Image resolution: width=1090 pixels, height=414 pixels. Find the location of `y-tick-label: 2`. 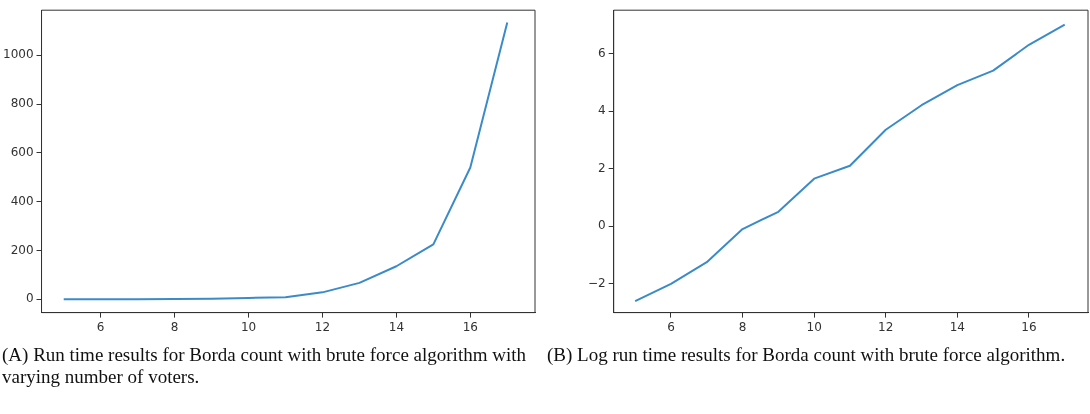

y-tick-label: 2 is located at coordinates (602, 167).